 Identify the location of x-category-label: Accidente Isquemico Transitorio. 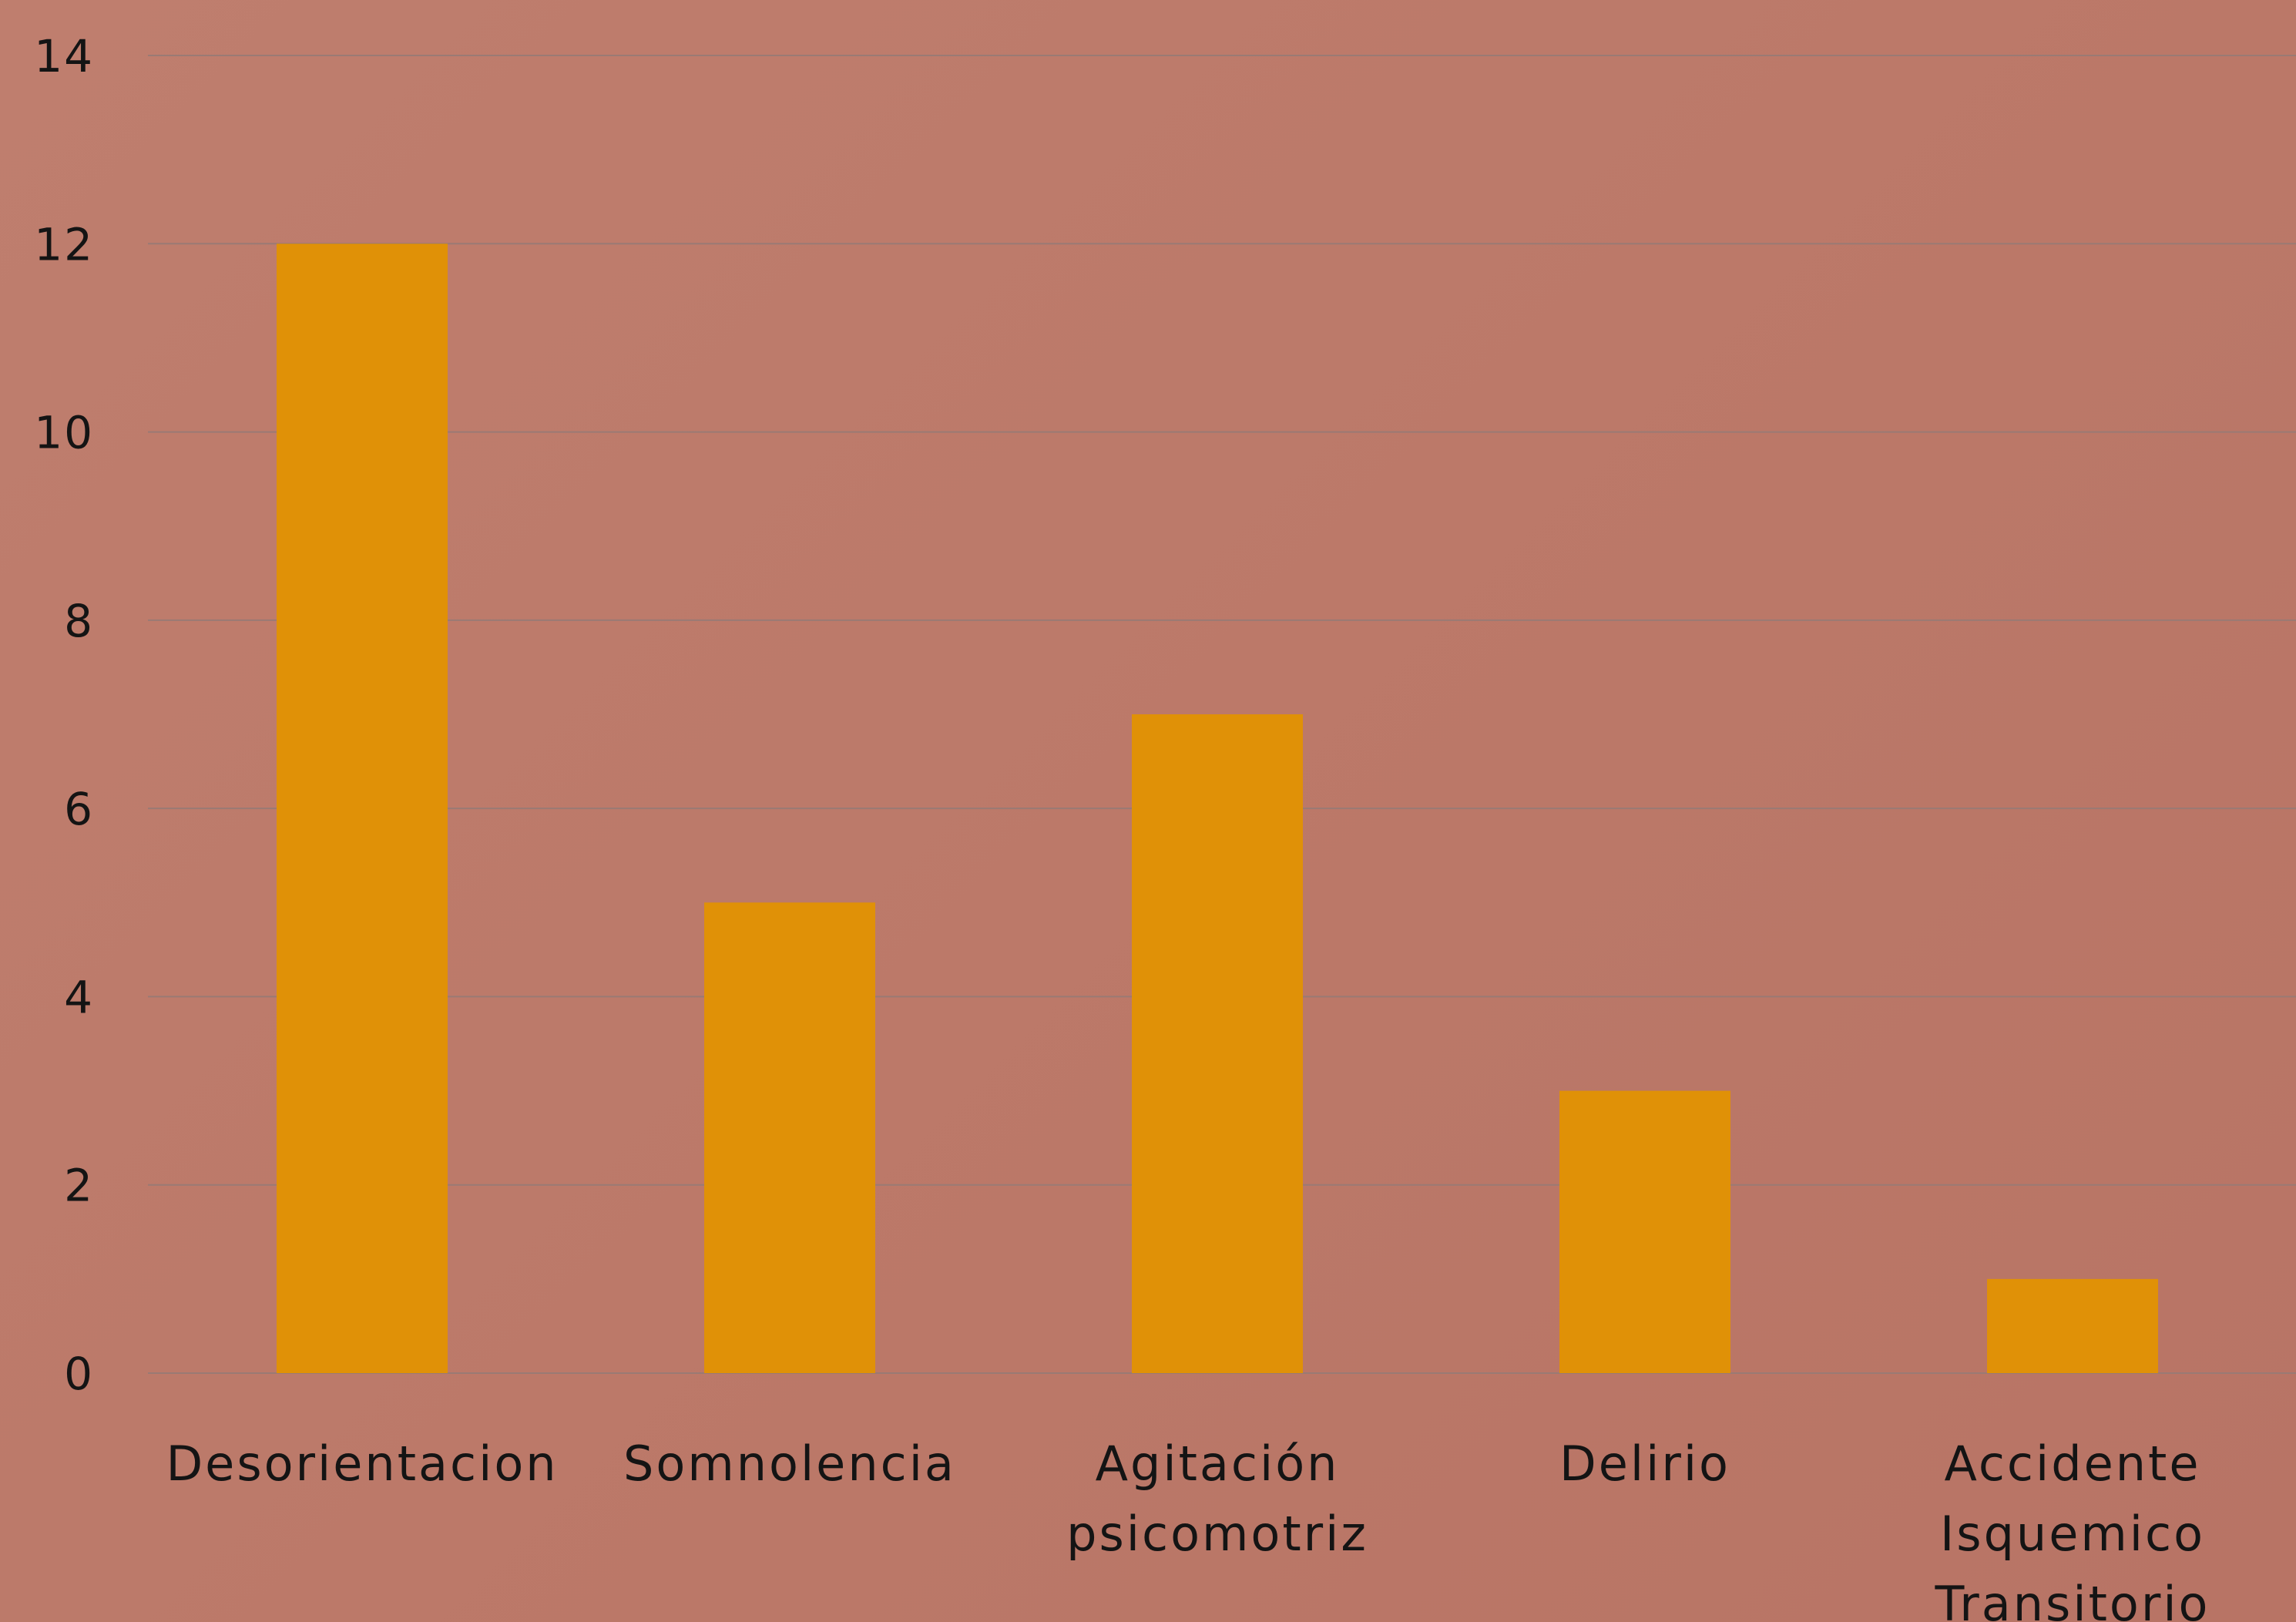
(2072, 1529).